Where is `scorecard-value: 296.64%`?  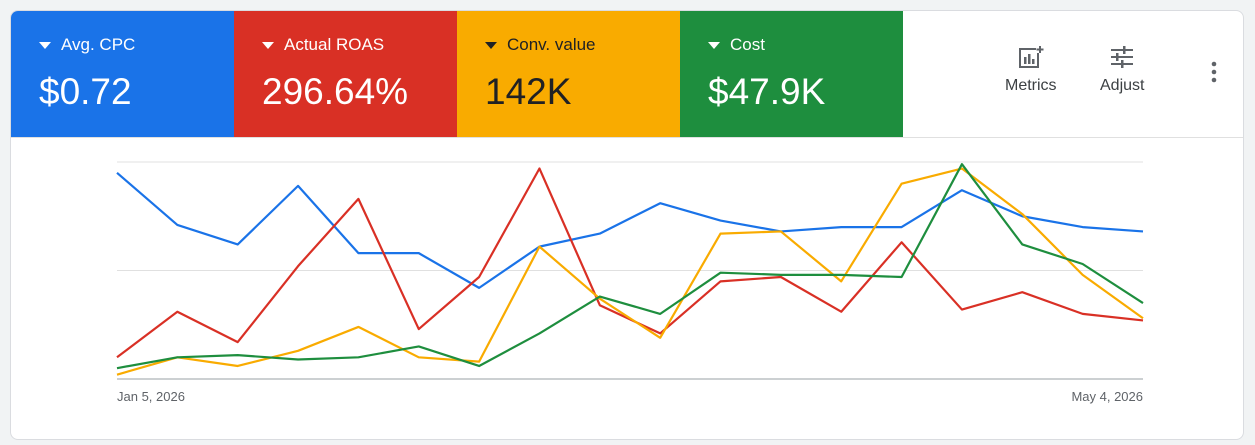 scorecard-value: 296.64% is located at coordinates (335, 91).